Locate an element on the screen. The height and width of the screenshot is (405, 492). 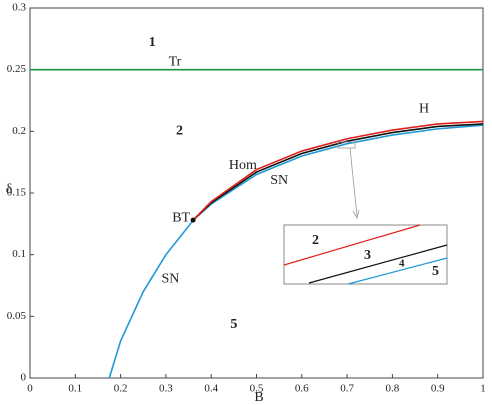
x-tick-label: 0 is located at coordinates (30, 389).